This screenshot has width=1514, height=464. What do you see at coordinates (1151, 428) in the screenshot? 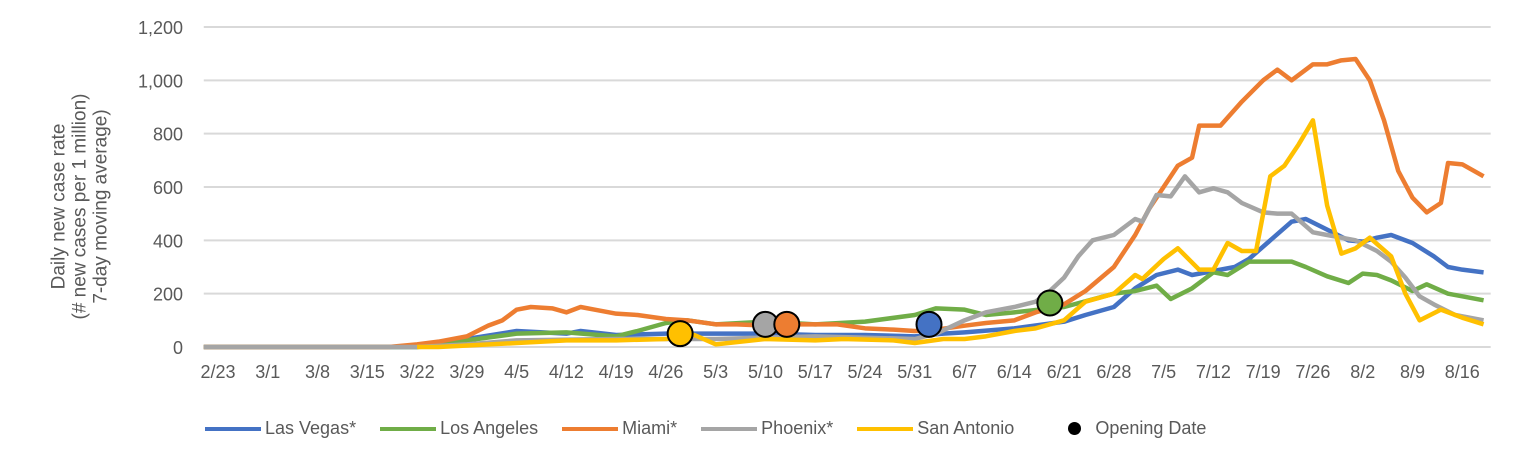
I see `legend-label: Opening Date` at bounding box center [1151, 428].